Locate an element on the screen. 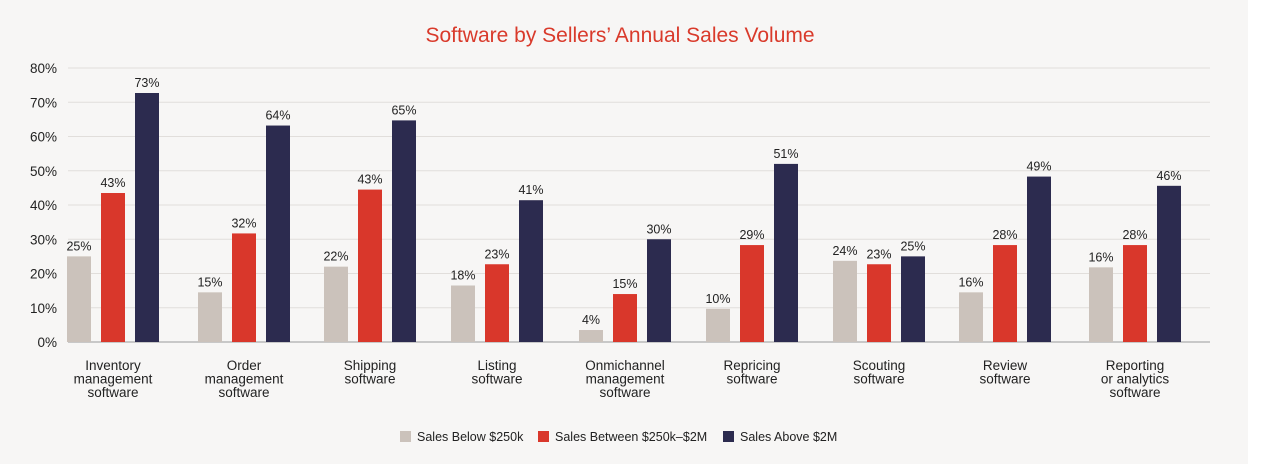 Image resolution: width=1264 pixels, height=472 pixels. data-label: 4% is located at coordinates (591, 320).